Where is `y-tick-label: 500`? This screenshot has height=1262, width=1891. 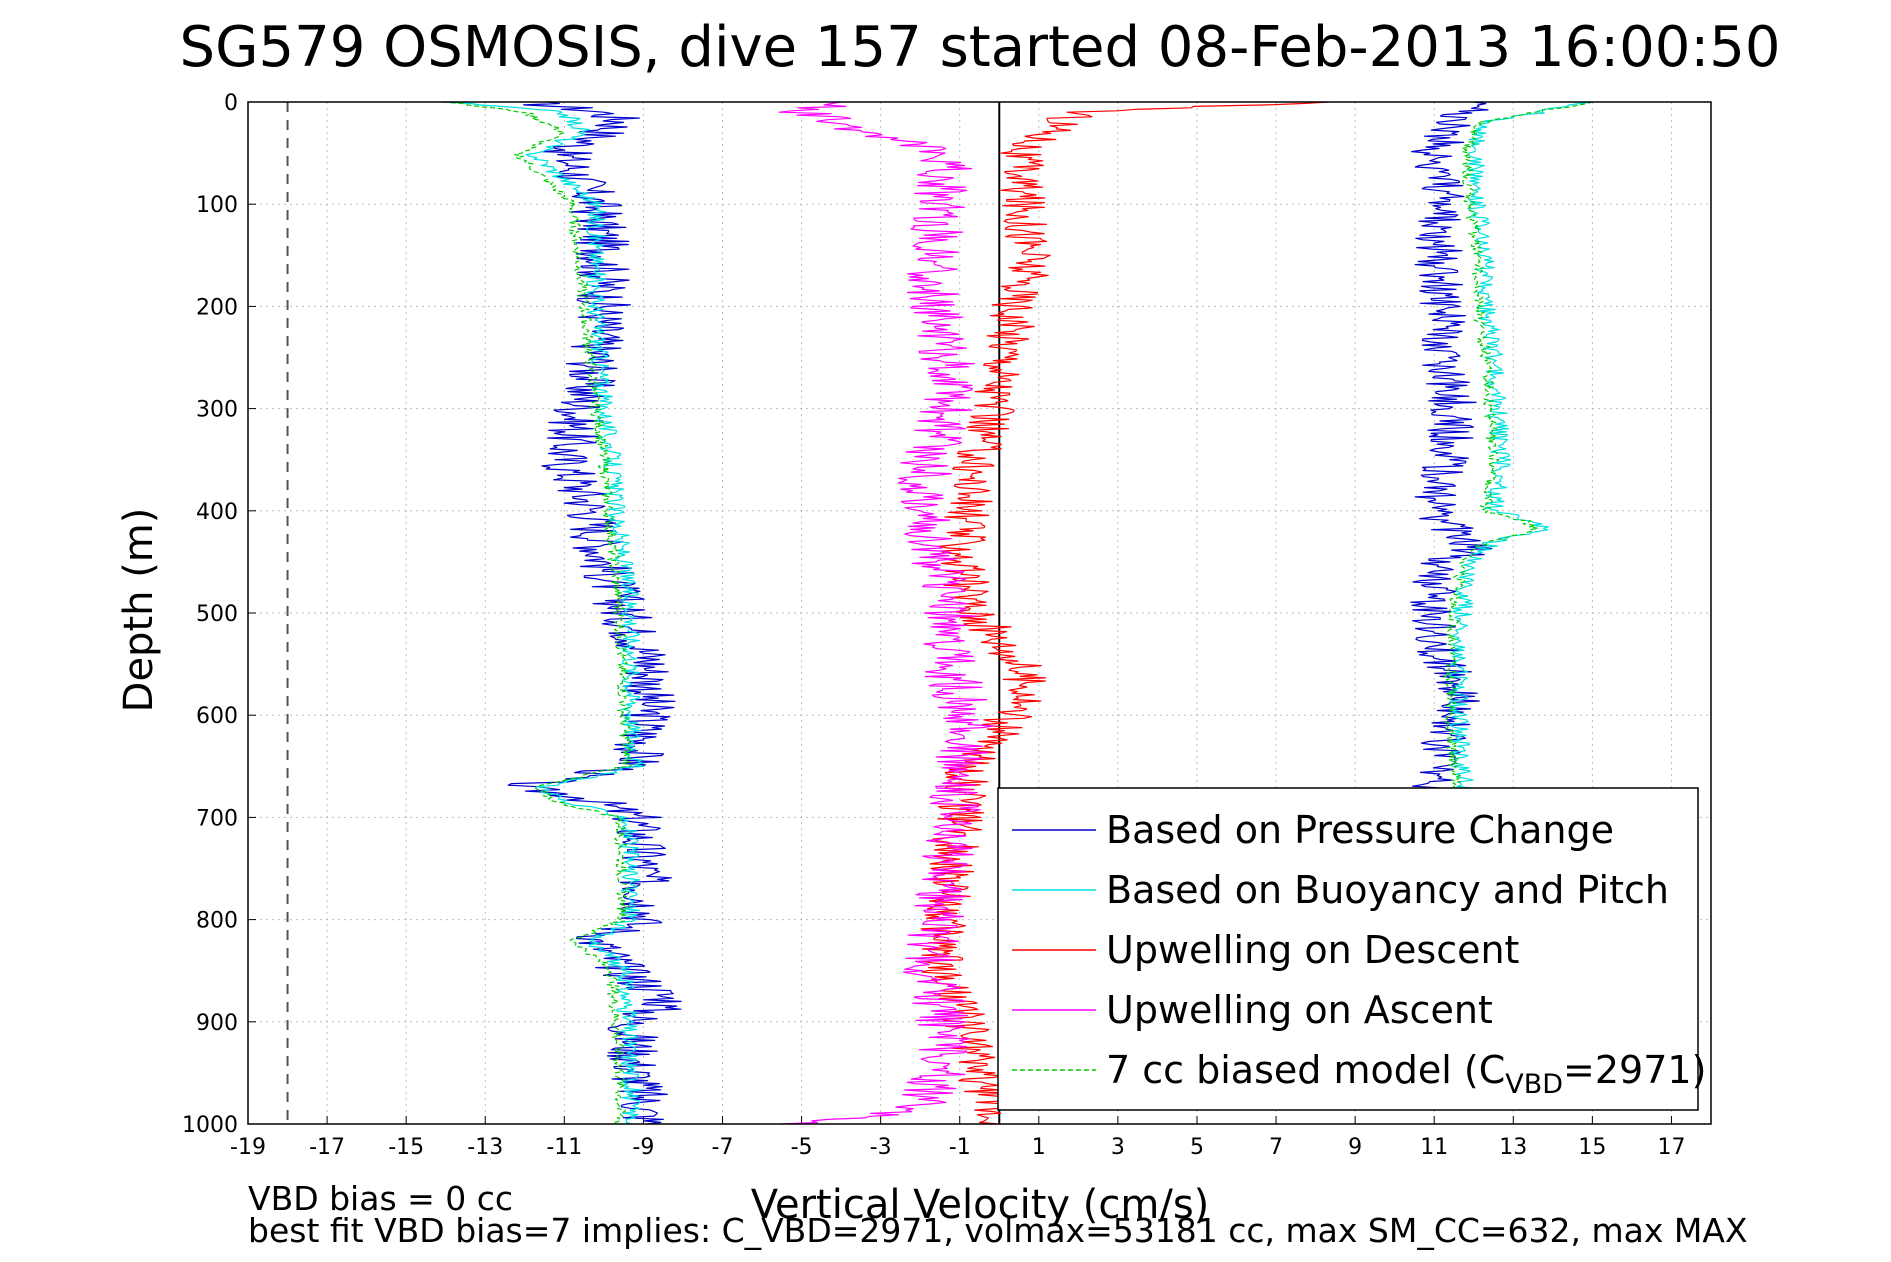
y-tick-label: 500 is located at coordinates (217, 614).